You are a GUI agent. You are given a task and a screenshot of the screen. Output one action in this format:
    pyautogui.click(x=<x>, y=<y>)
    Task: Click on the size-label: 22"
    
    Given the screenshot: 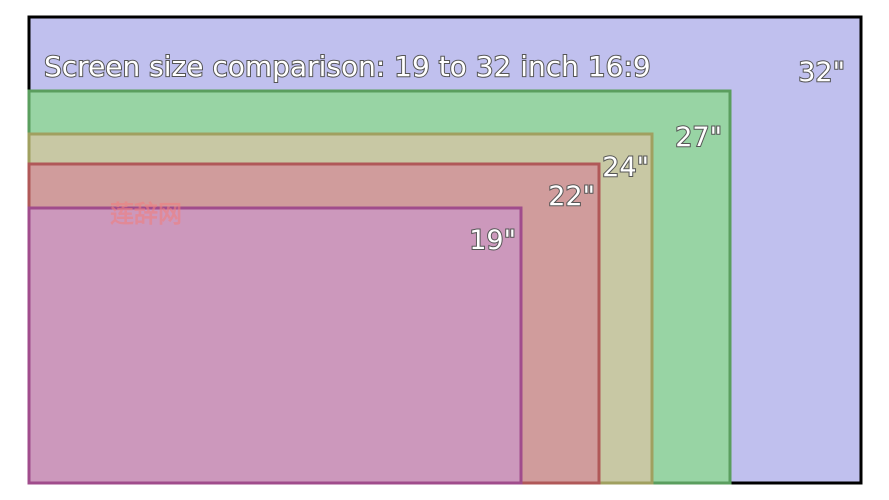 What is the action you would take?
    pyautogui.click(x=571, y=196)
    